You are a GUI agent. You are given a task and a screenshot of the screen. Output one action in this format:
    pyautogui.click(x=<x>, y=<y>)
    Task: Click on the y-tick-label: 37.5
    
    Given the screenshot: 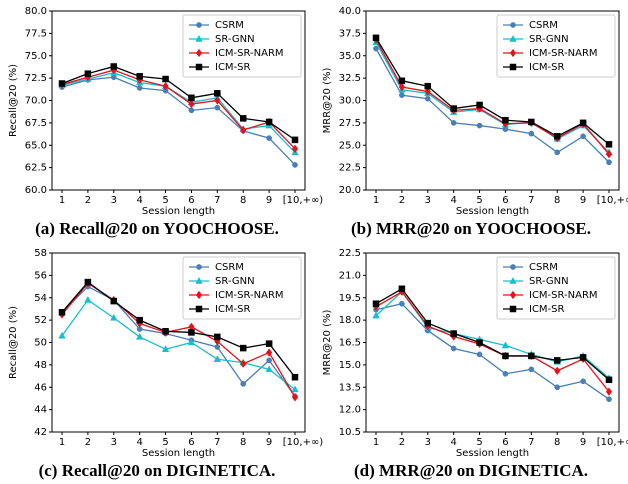 What is the action you would take?
    pyautogui.click(x=350, y=33)
    